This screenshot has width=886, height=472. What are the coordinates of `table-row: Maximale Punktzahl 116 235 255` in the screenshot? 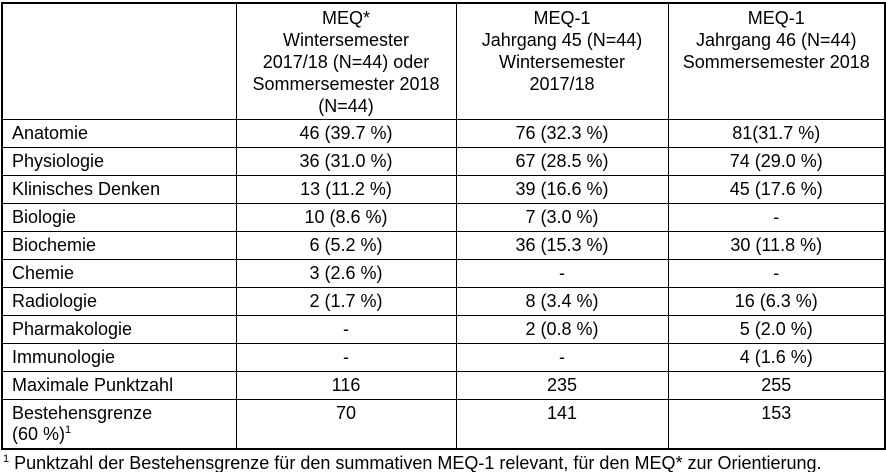 It's located at (443, 385).